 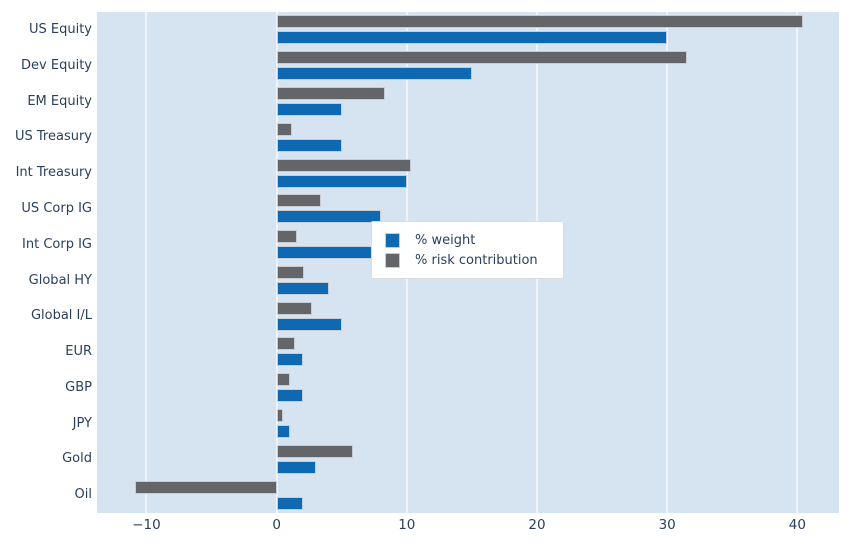 I want to click on bar-risk-contribution-eur, so click(x=285, y=344).